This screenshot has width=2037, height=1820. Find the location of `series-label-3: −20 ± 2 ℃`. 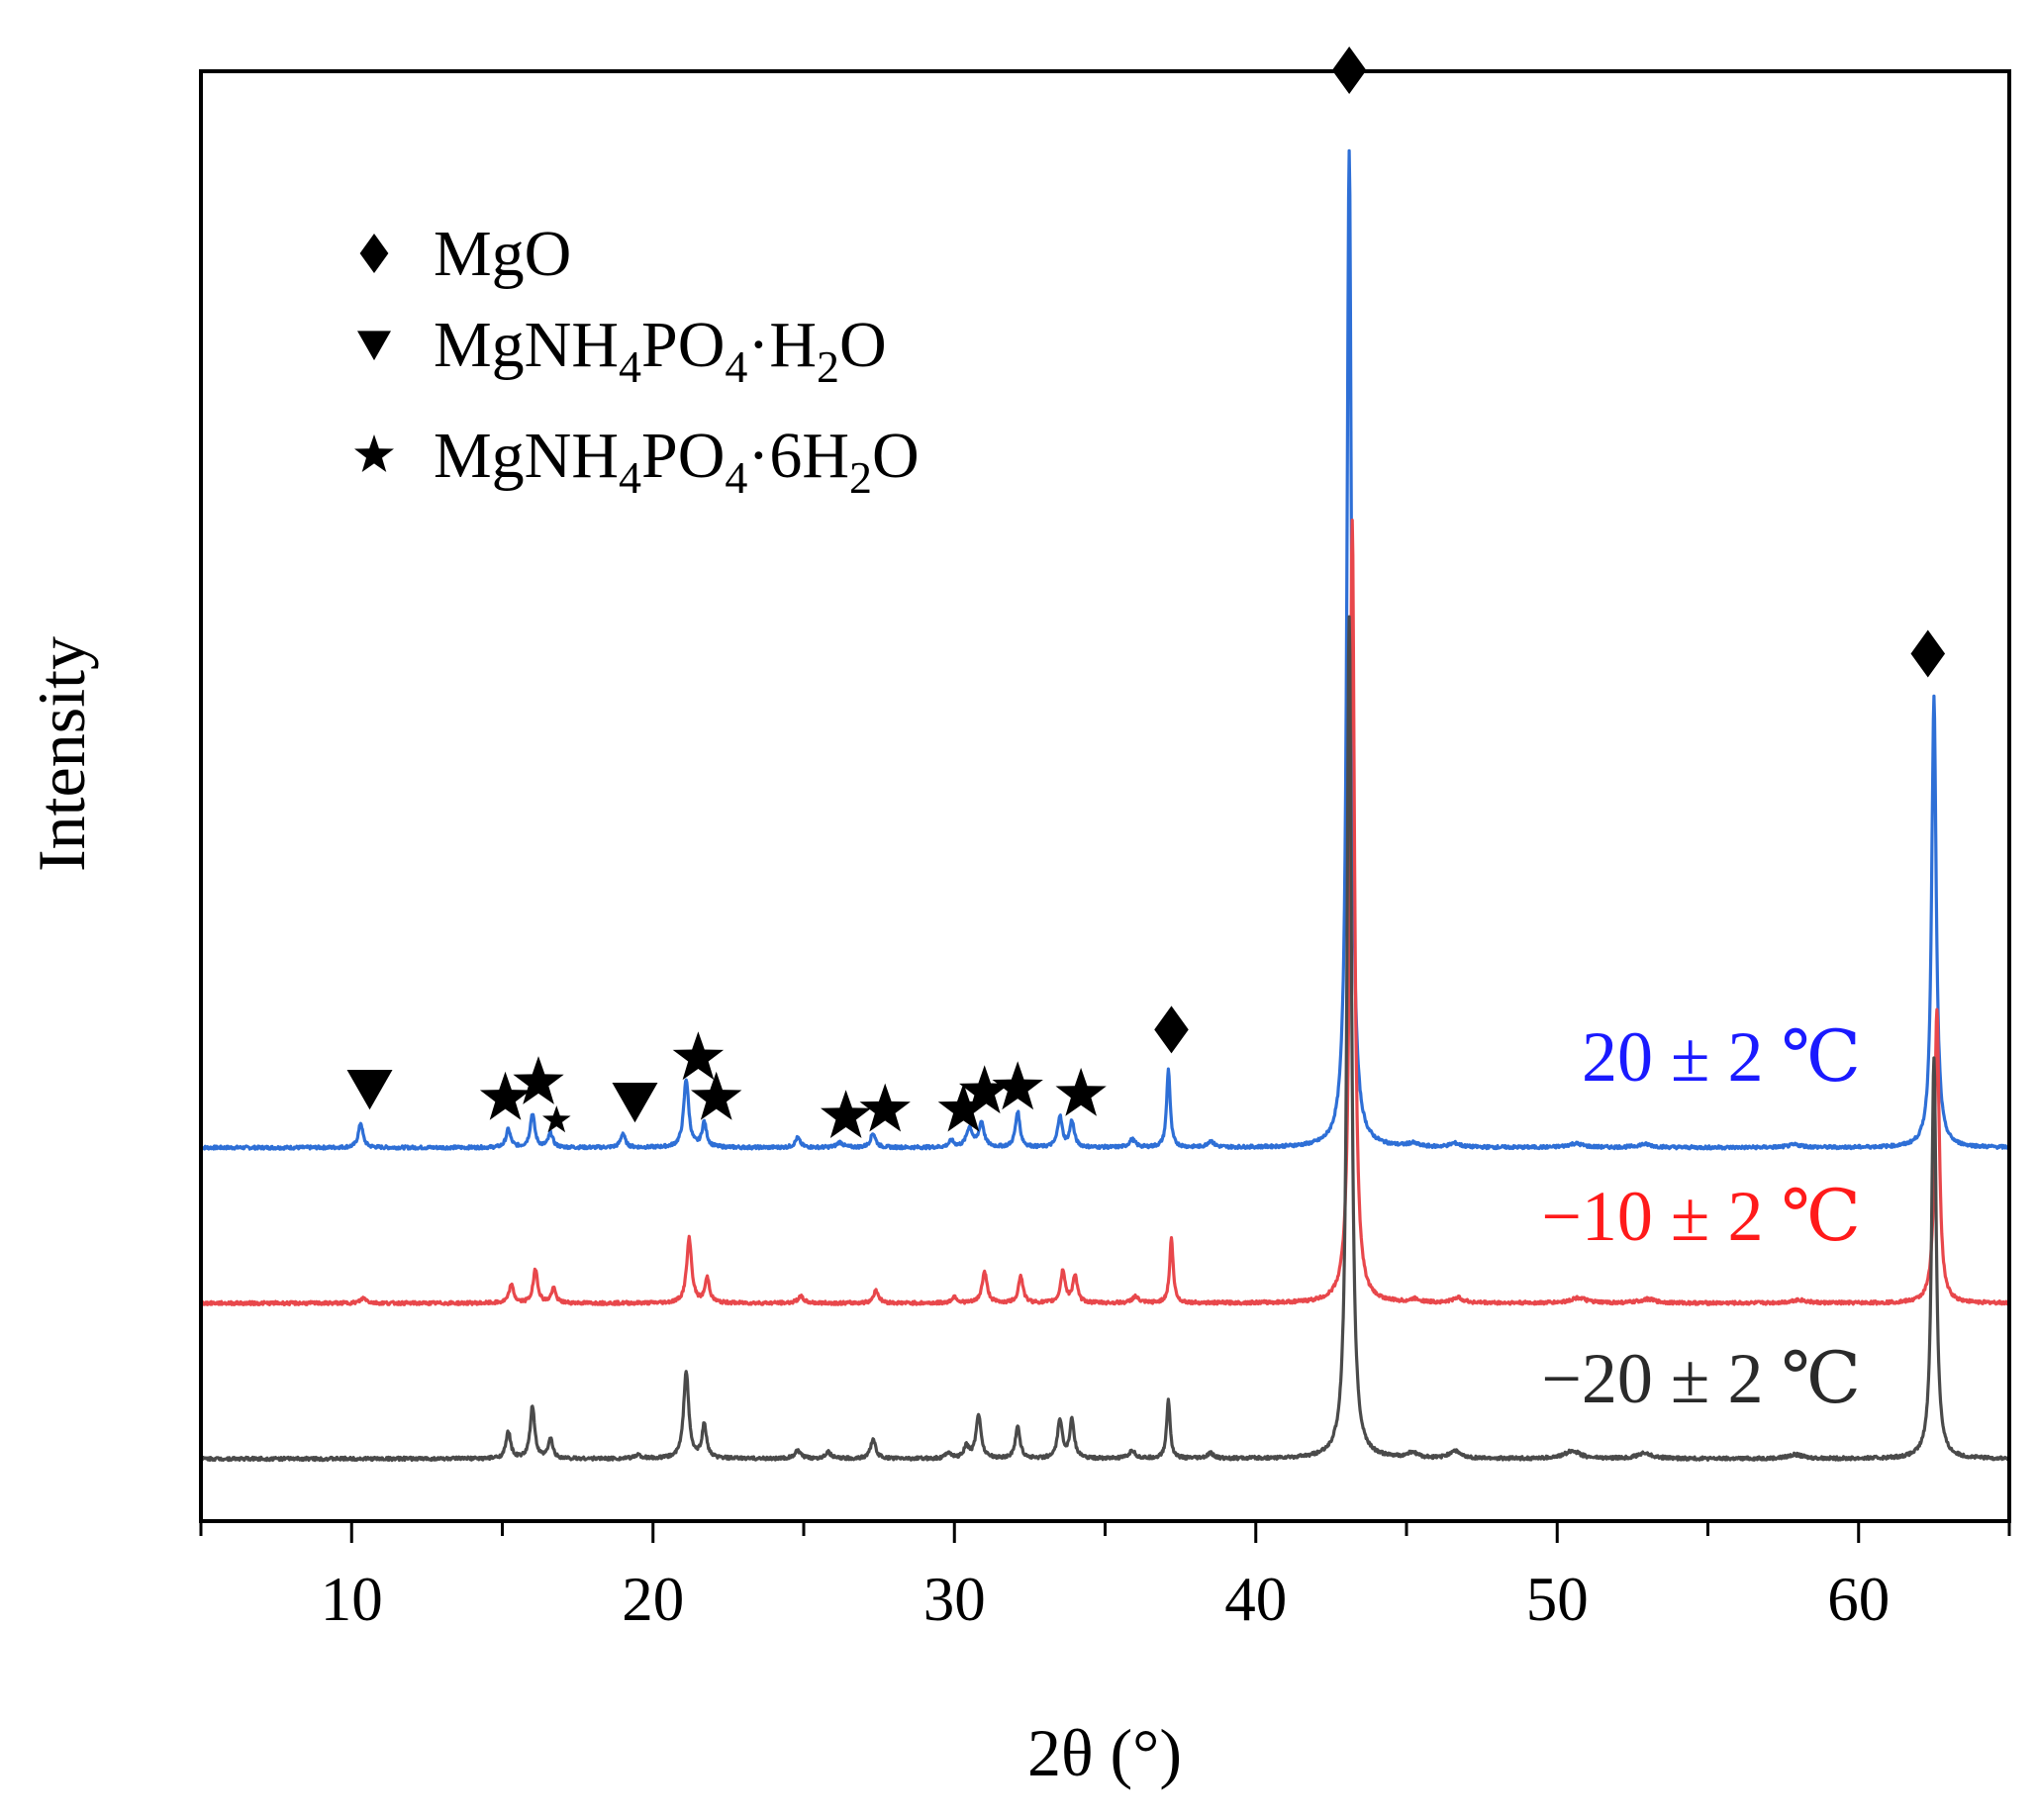

series-label-3: −20 ± 2 ℃ is located at coordinates (1701, 1378).